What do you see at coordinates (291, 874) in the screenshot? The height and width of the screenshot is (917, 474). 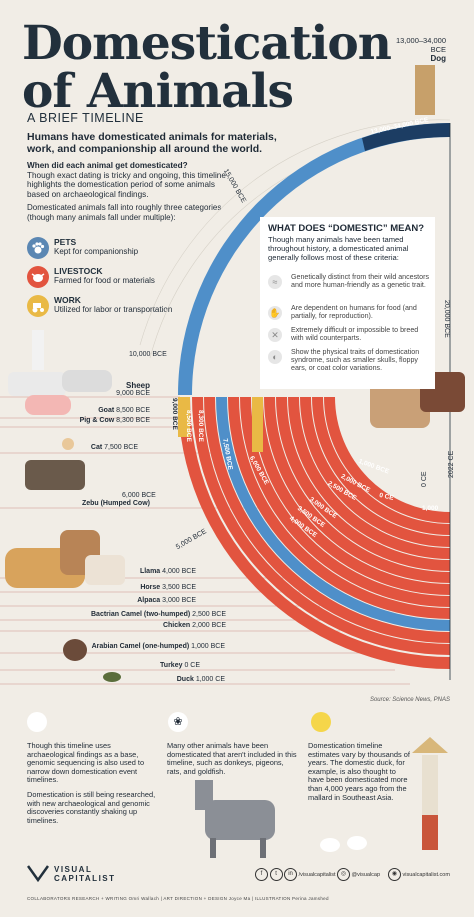 I see `linkedin-icon: in` at bounding box center [291, 874].